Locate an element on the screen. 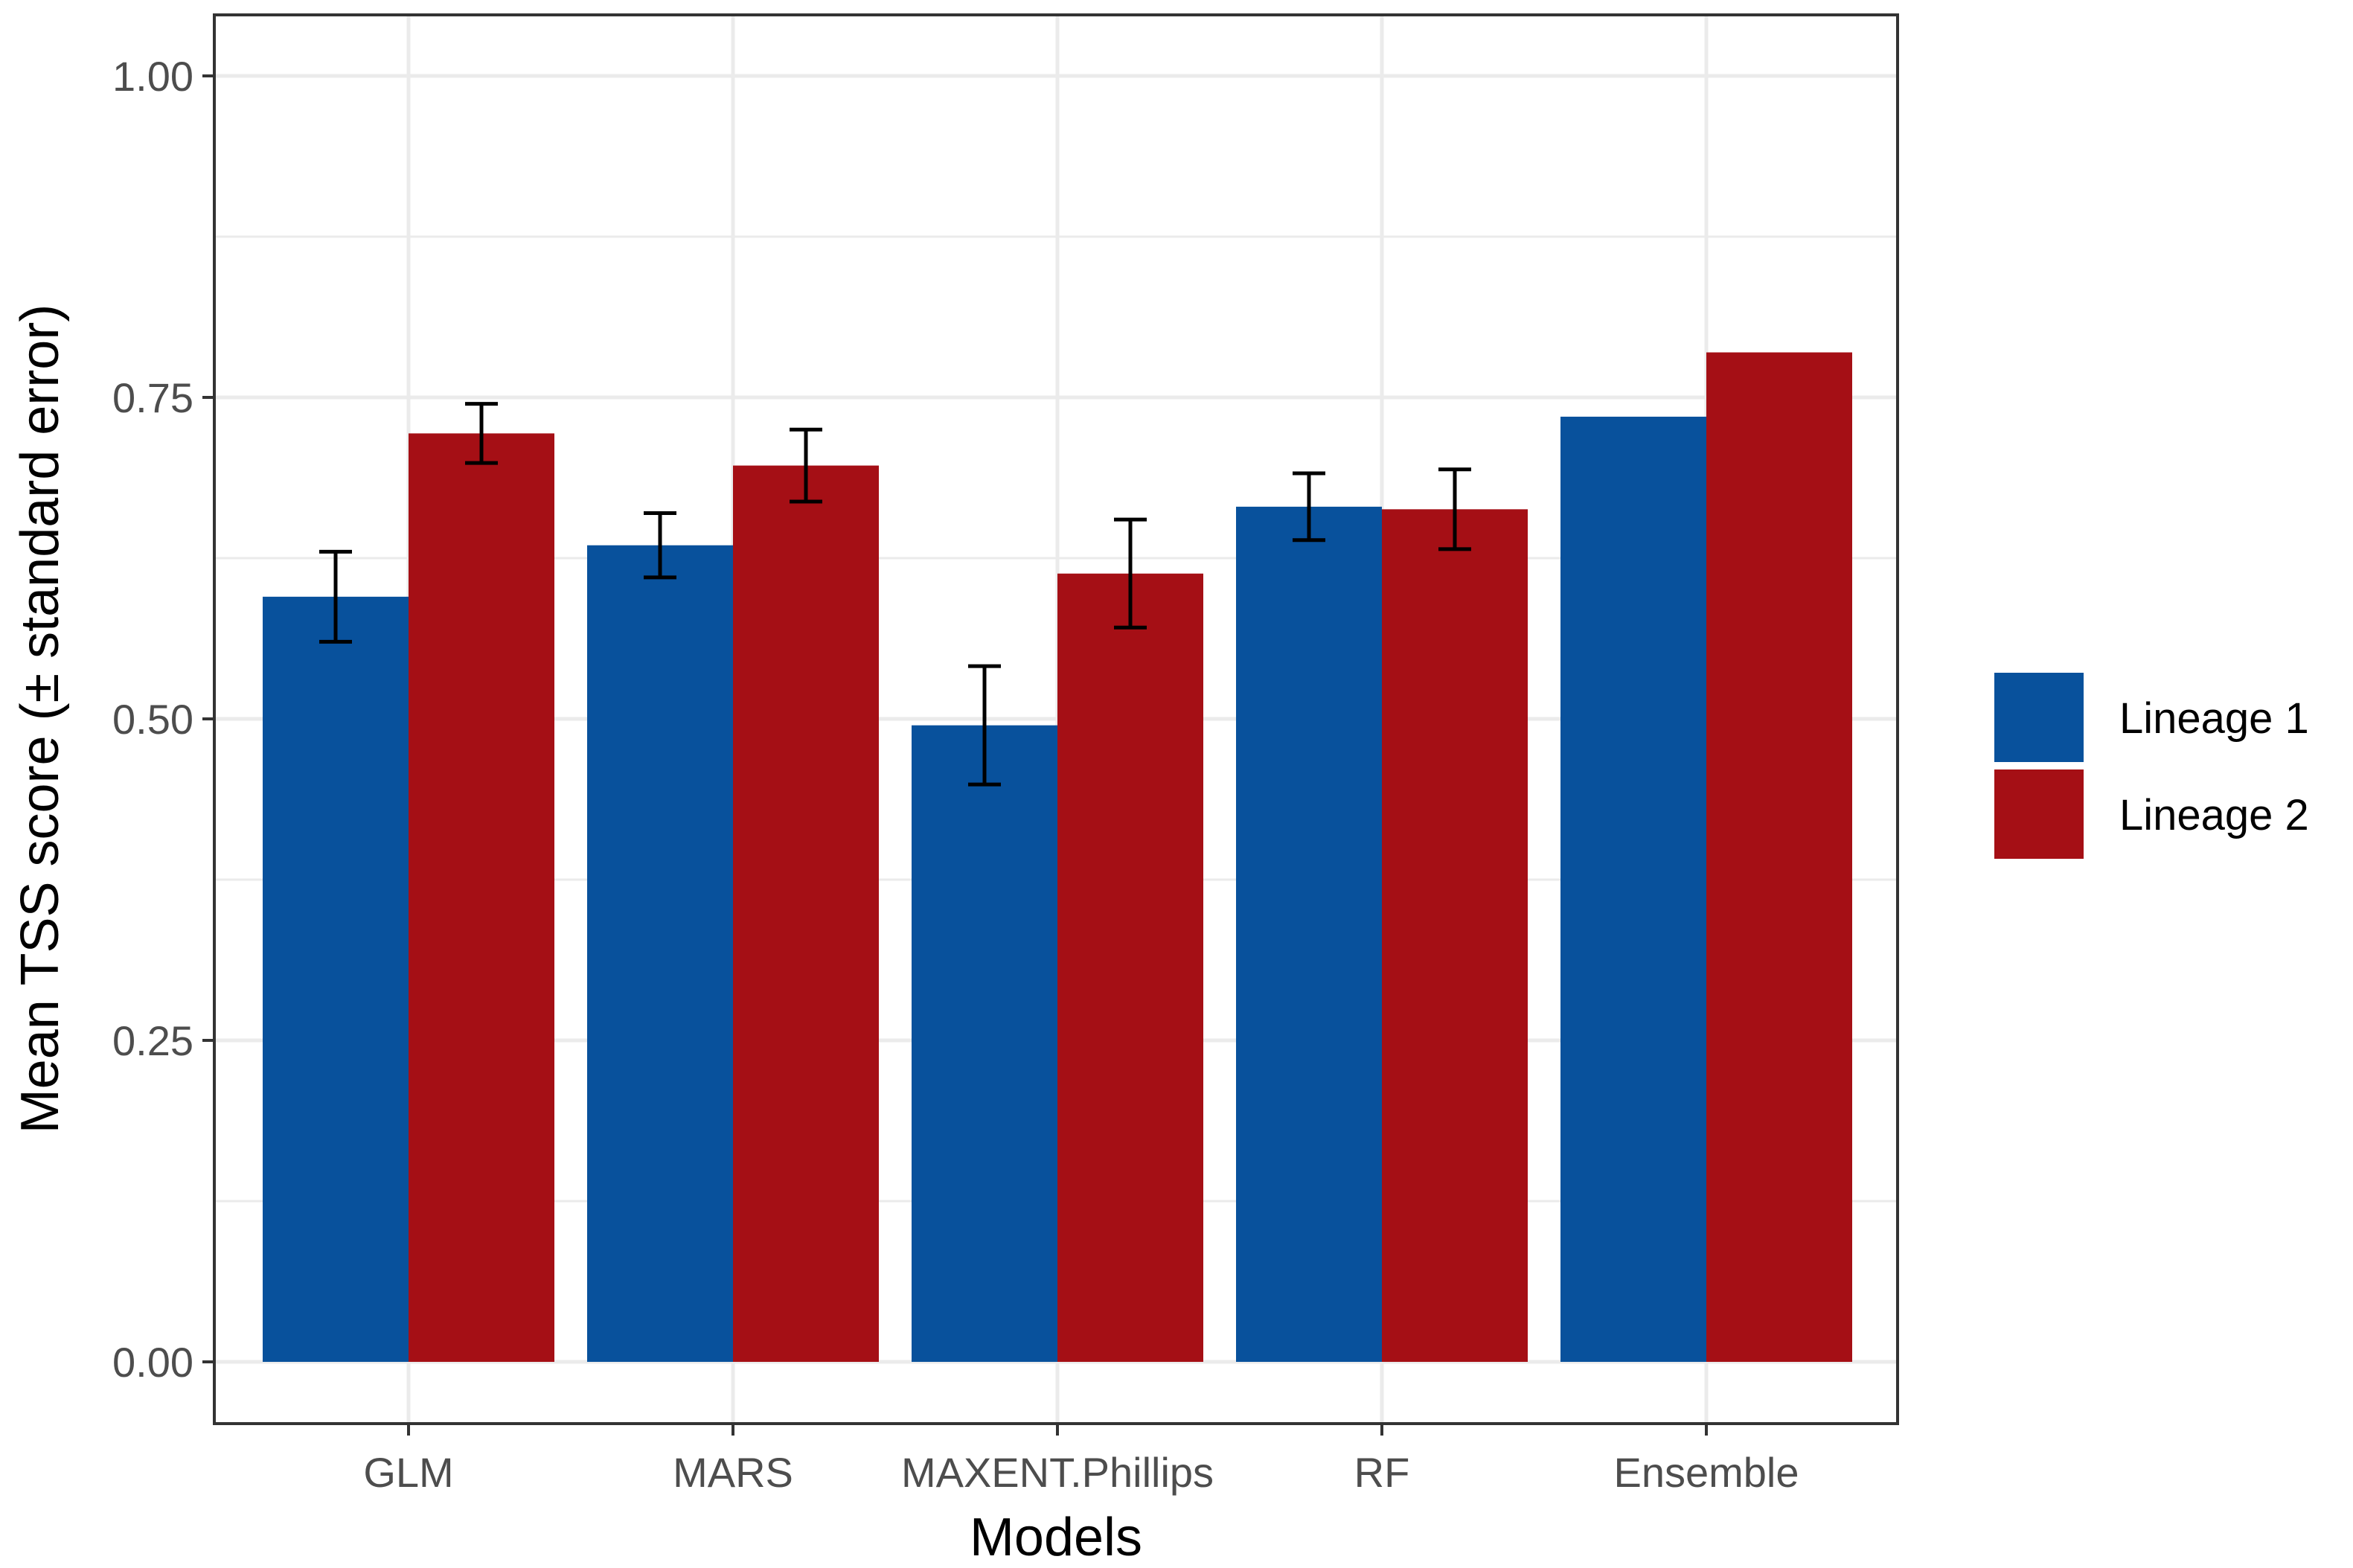 The width and height of the screenshot is (2353, 1568). y-tick-label: 0.75 is located at coordinates (152, 397).